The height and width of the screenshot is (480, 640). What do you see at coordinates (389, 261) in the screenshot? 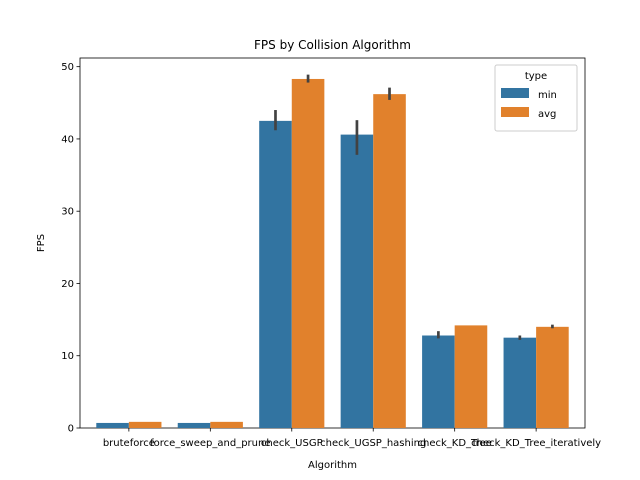
I see `bar-avg-check_UGSP_hashing` at bounding box center [389, 261].